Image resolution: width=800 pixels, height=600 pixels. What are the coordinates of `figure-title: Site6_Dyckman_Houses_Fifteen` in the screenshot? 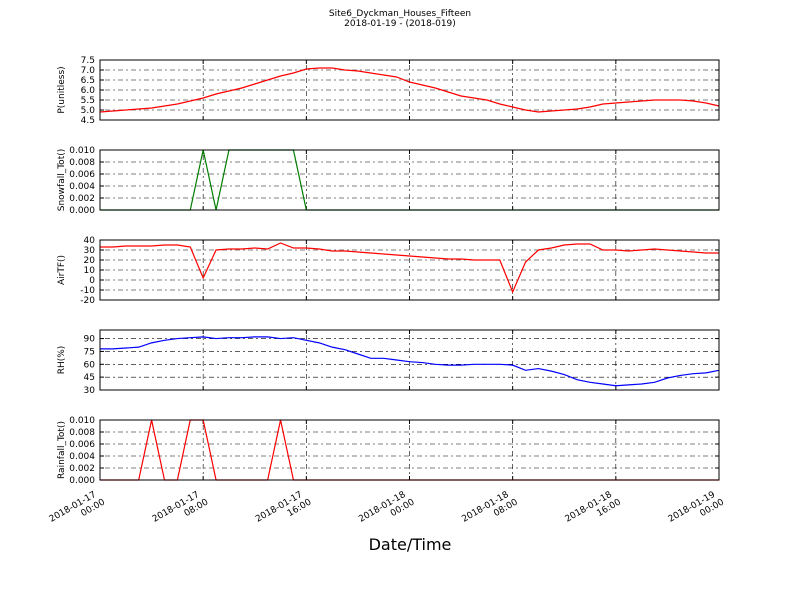 It's located at (400, 14).